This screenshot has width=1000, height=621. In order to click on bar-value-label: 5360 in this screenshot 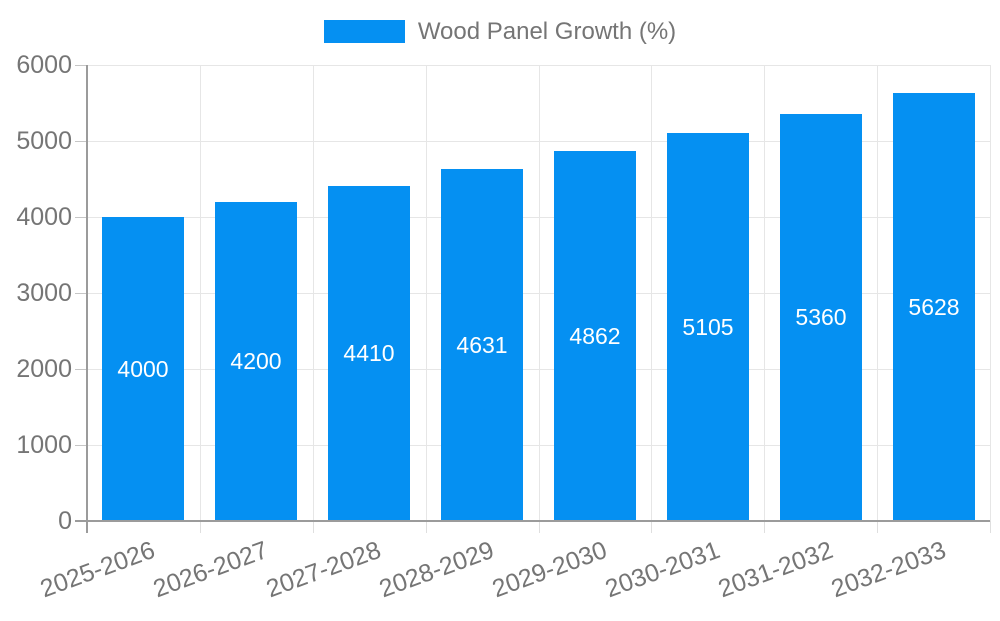, I will do `click(821, 317)`.